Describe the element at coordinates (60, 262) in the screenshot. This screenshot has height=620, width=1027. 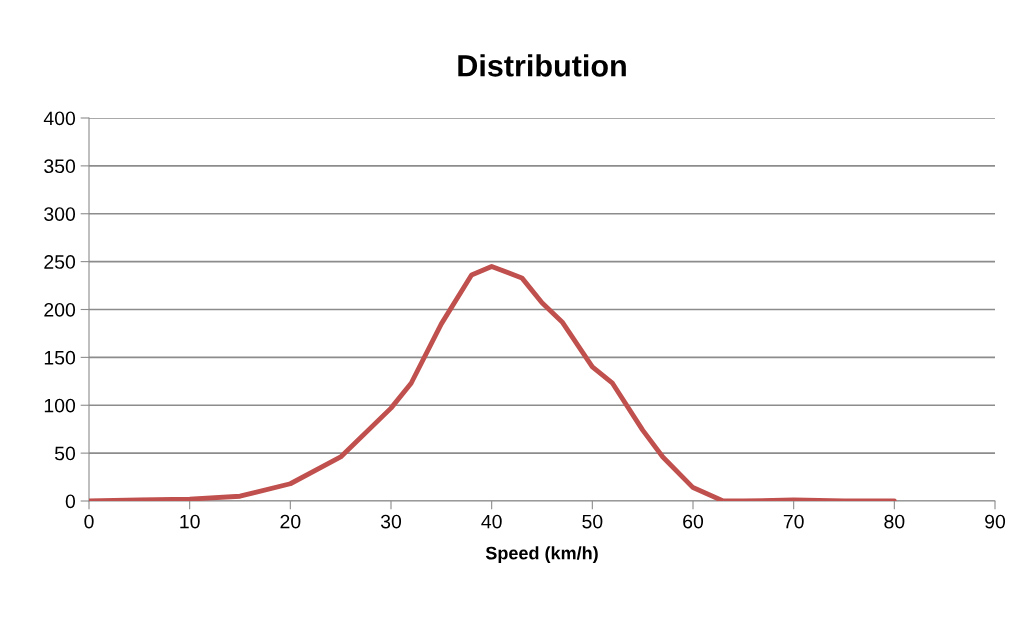
I see `y-tick-label: 250` at that location.